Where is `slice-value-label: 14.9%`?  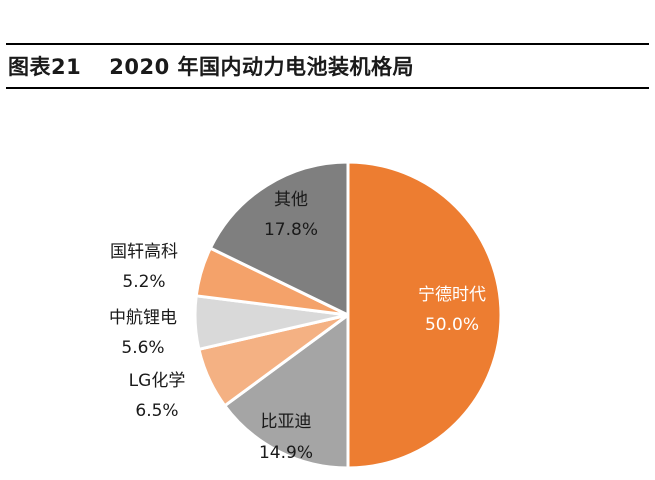
slice-value-label: 14.9% is located at coordinates (286, 453).